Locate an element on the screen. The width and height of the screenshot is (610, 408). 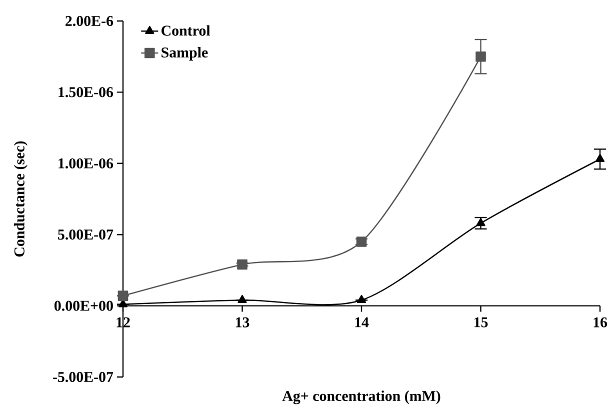
y-tick-label: 2.00E-6 is located at coordinates (90, 21).